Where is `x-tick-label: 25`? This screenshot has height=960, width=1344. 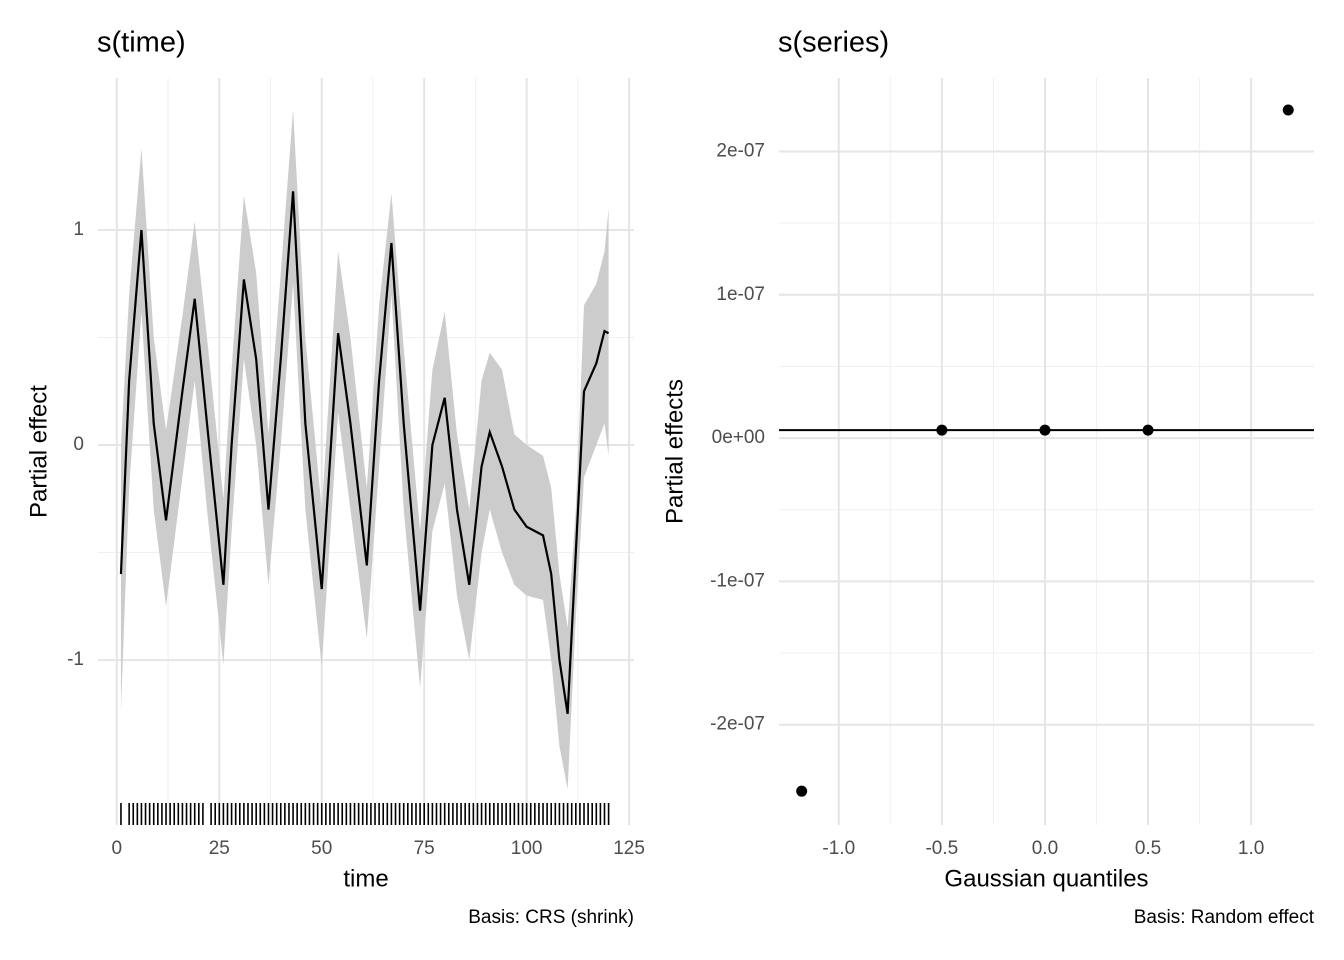
x-tick-label: 25 is located at coordinates (219, 848).